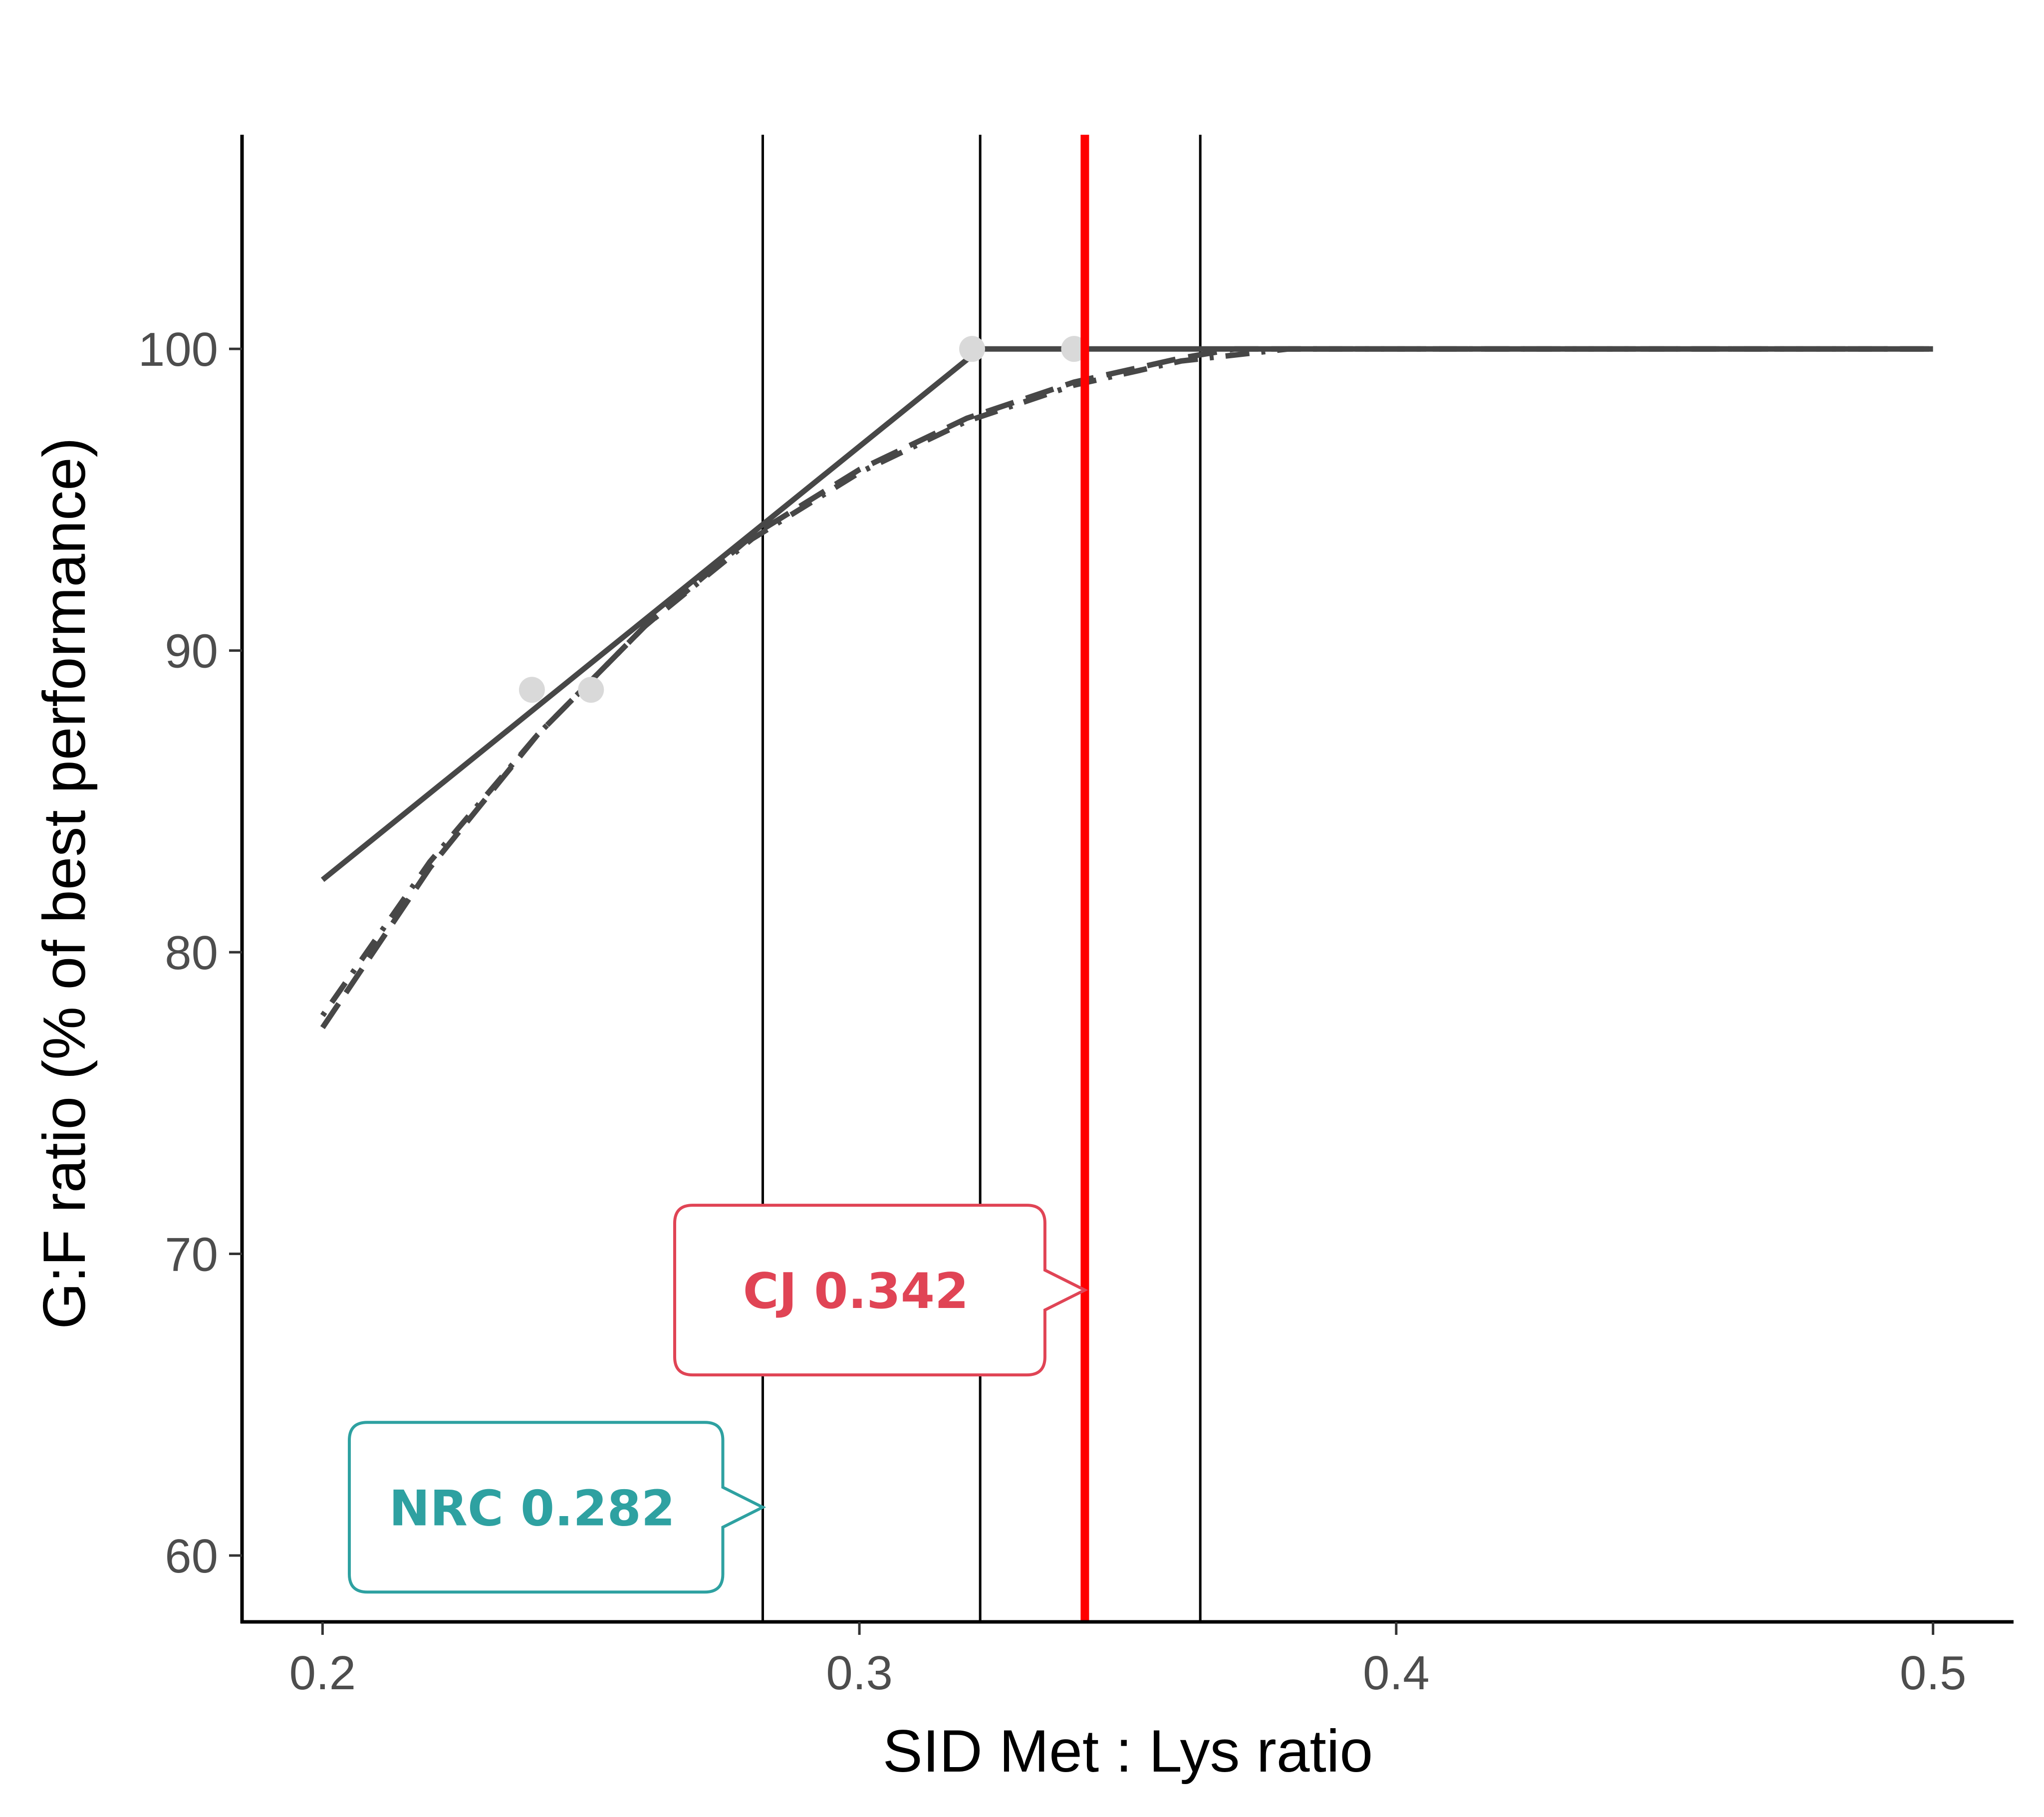 This screenshot has height=1817, width=2044. What do you see at coordinates (191, 1255) in the screenshot?
I see `y-tick-label: 70` at bounding box center [191, 1255].